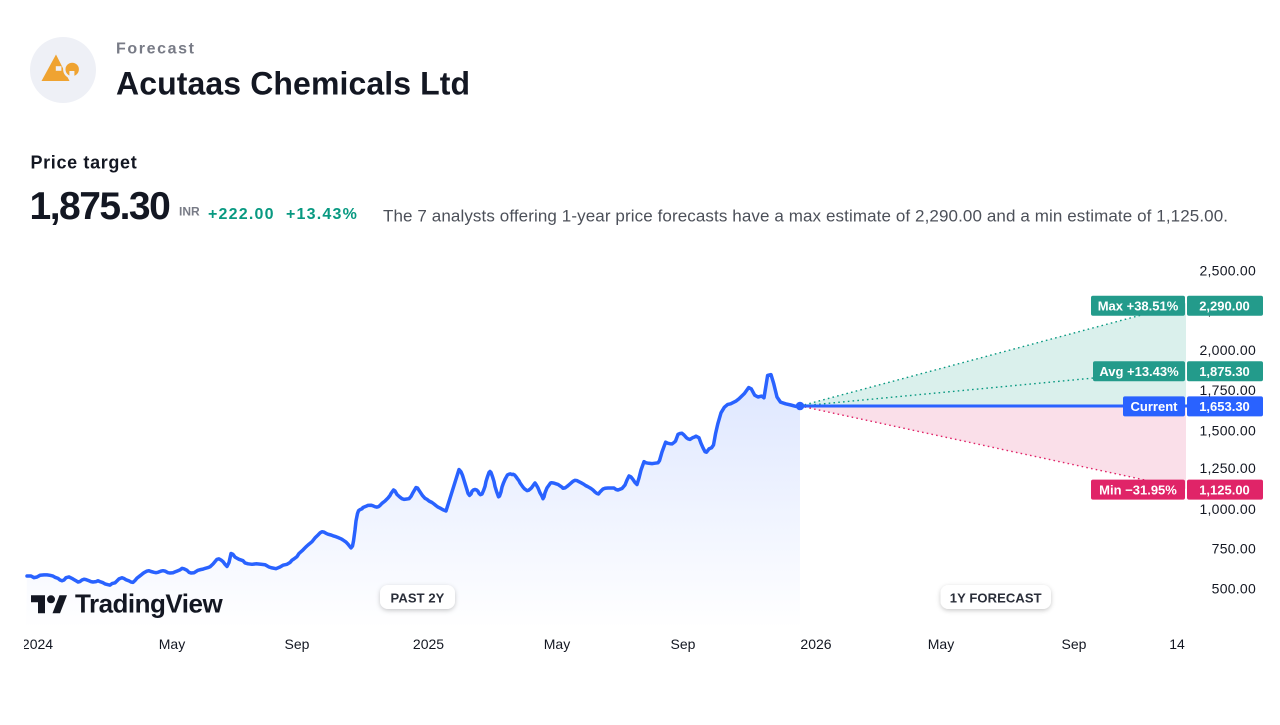  Describe the element at coordinates (322, 214) in the screenshot. I see `svg-text: +13.43%` at that location.